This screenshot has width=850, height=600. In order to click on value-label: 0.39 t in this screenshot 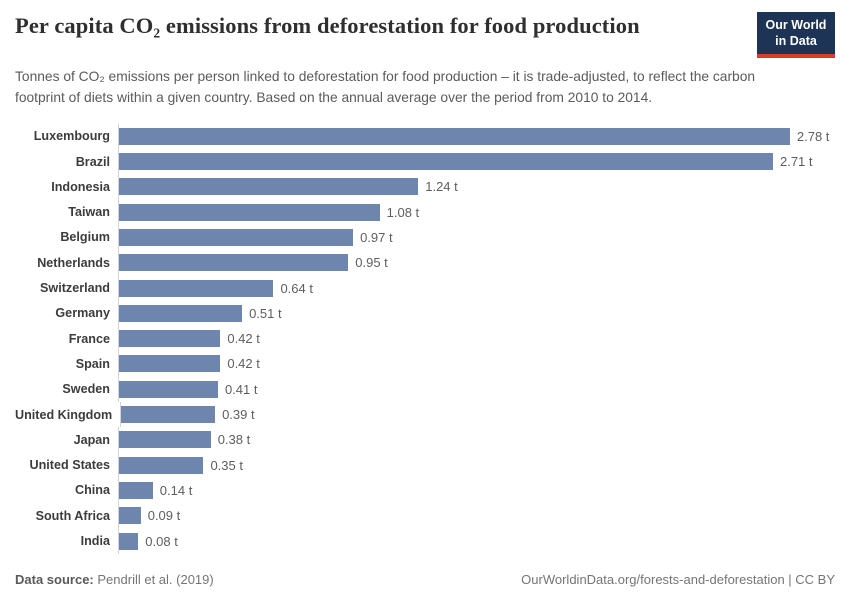, I will do `click(238, 415)`.